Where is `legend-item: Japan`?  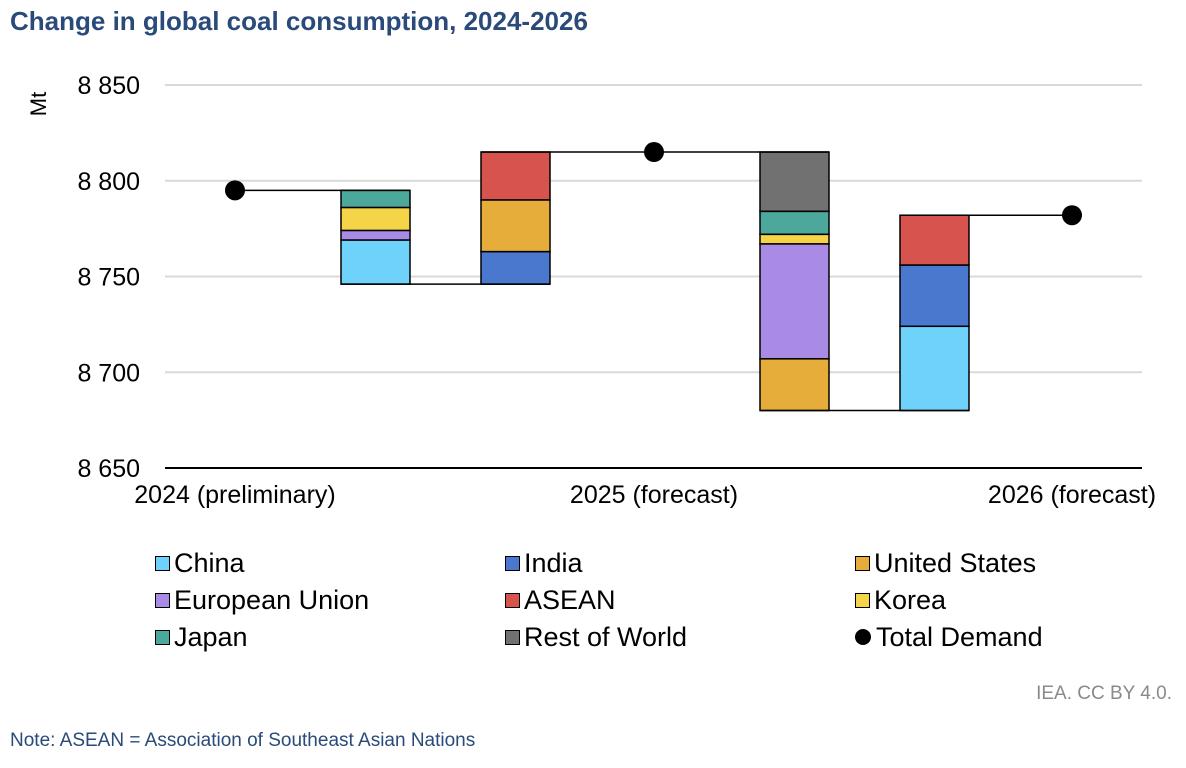
legend-item: Japan is located at coordinates (201, 637).